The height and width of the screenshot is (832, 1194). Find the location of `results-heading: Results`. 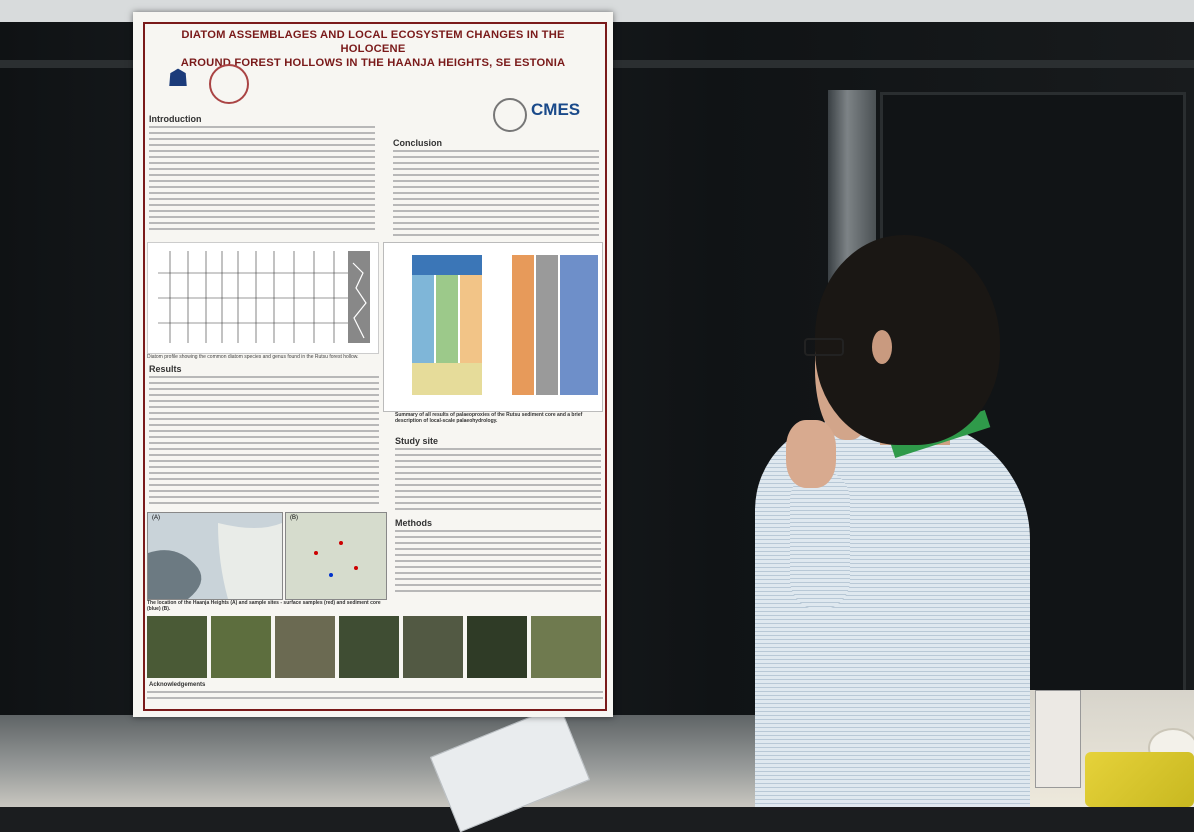

results-heading: Results is located at coordinates (165, 369).